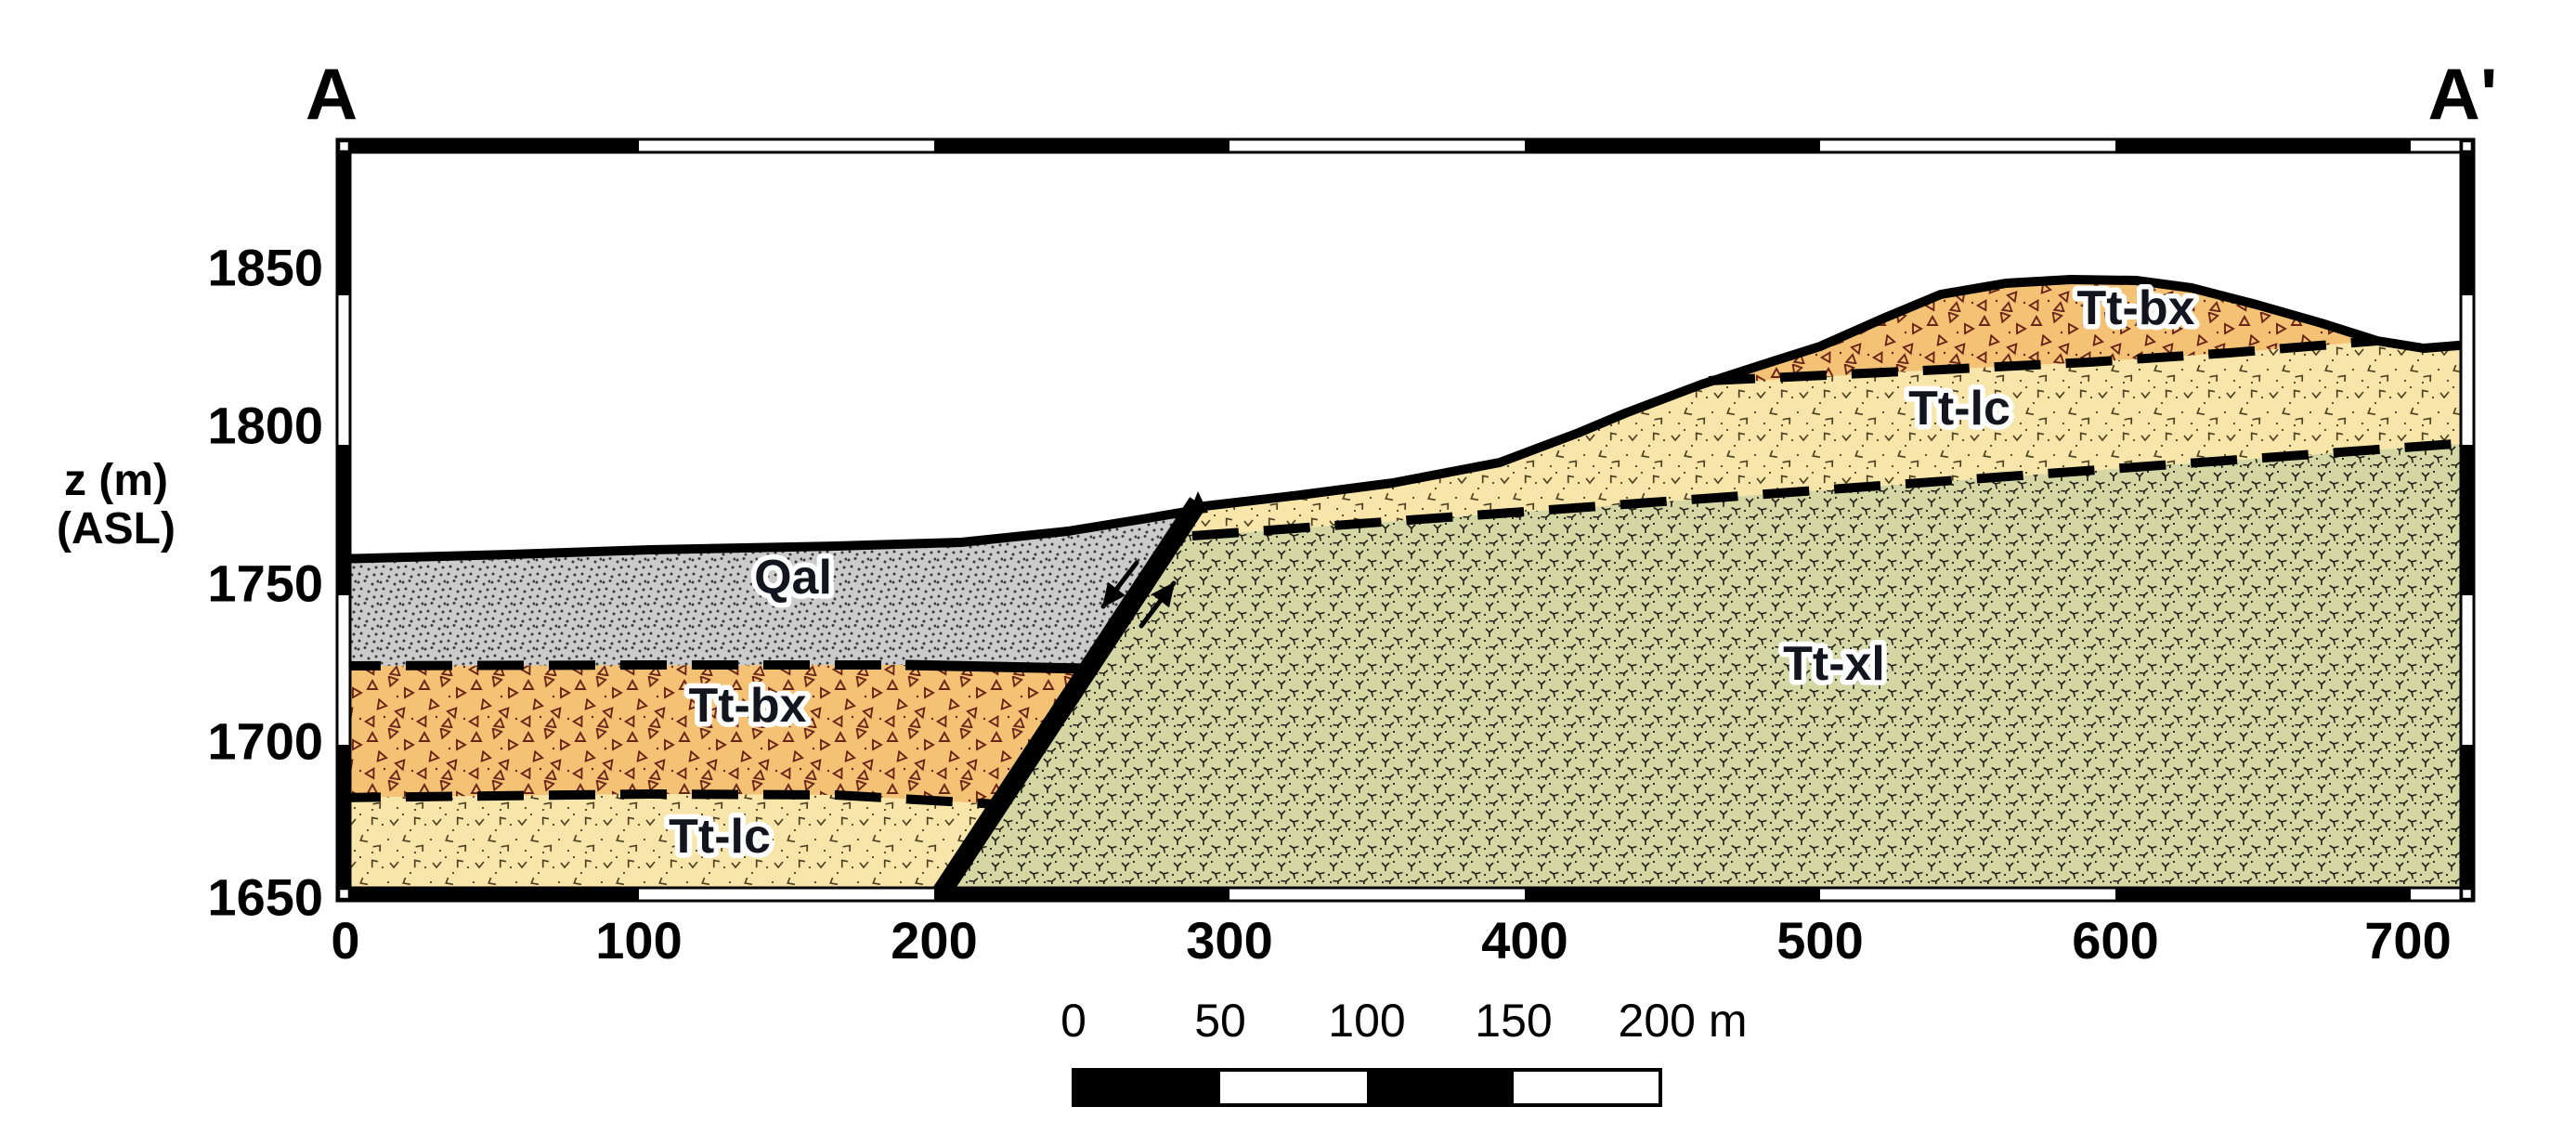  Describe the element at coordinates (621, 665) in the screenshot. I see `qal-ttbx-contact-dashed` at that location.